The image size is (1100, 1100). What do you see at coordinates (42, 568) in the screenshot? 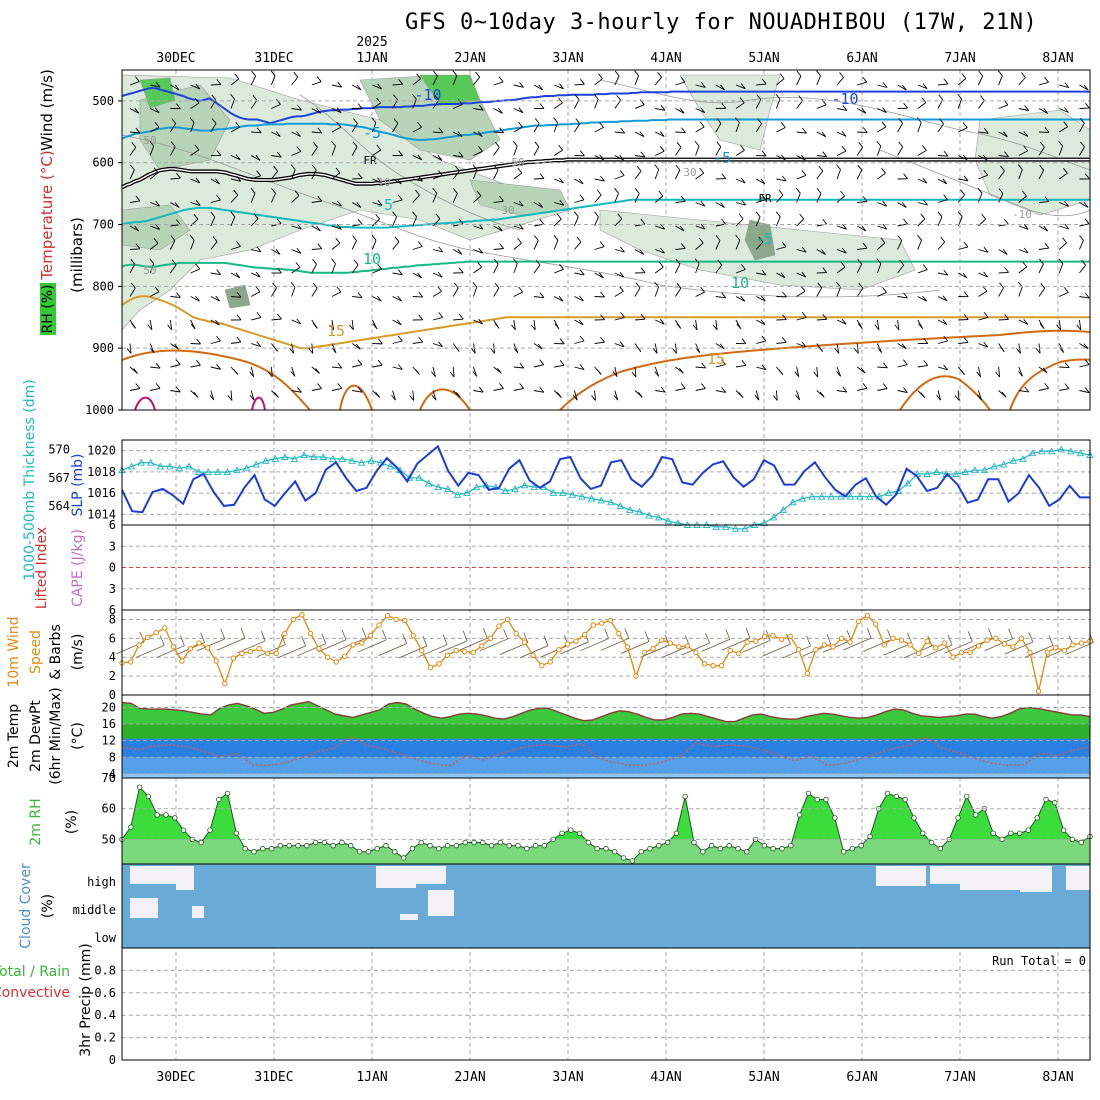
I see `lifted-index-axis-label: Lifted Index` at bounding box center [42, 568].